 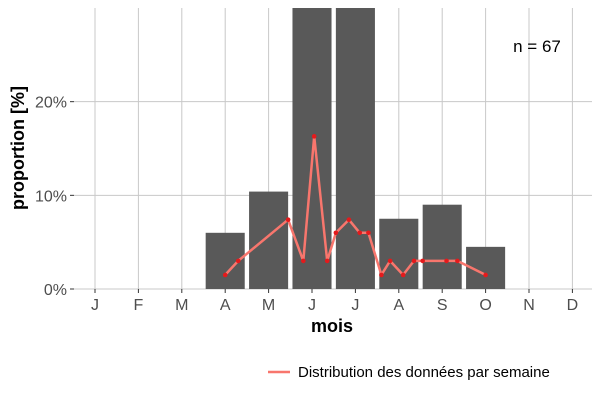 I want to click on legend-label: Distribution des données par semaine, so click(x=424, y=372).